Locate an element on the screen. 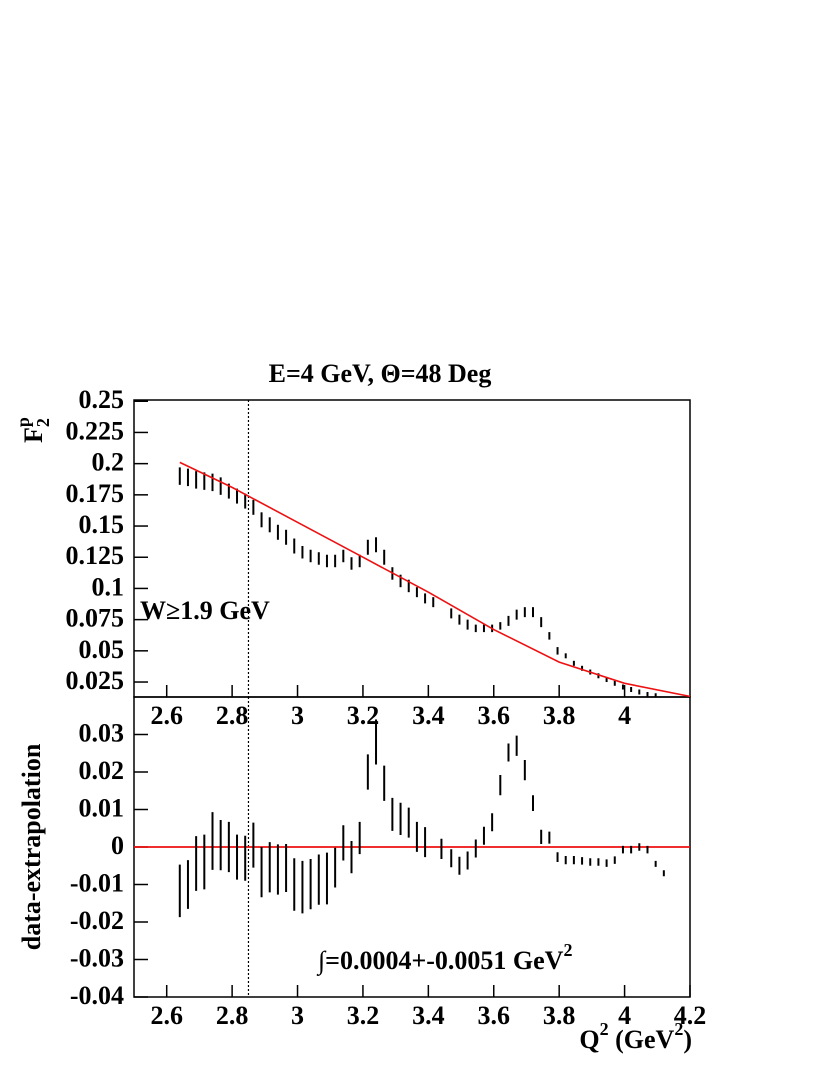  y-tick-label: 0.225 is located at coordinates (95, 430).